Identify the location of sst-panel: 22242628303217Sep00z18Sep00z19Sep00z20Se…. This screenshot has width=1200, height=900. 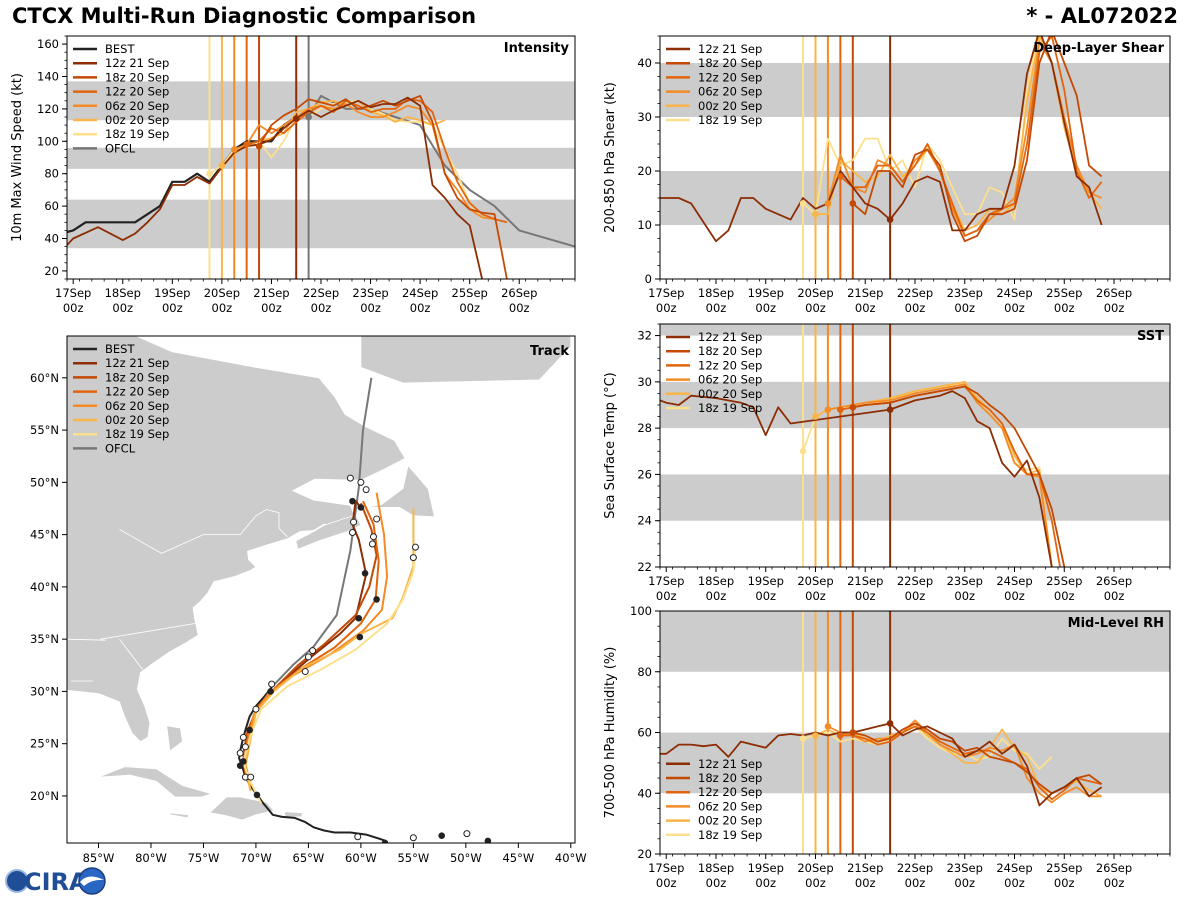
(887, 463).